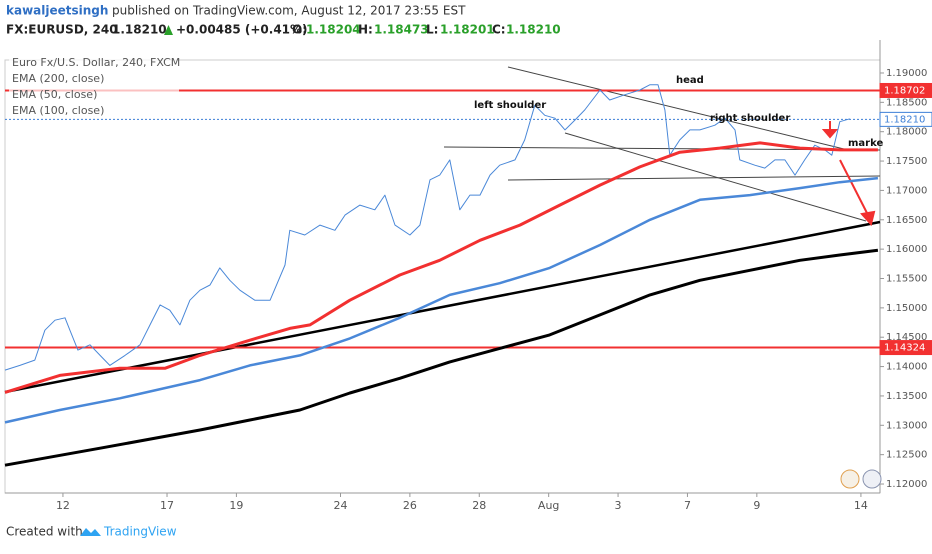  What do you see at coordinates (906, 220) in the screenshot?
I see `y-tick-label: 1.16500` at bounding box center [906, 220].